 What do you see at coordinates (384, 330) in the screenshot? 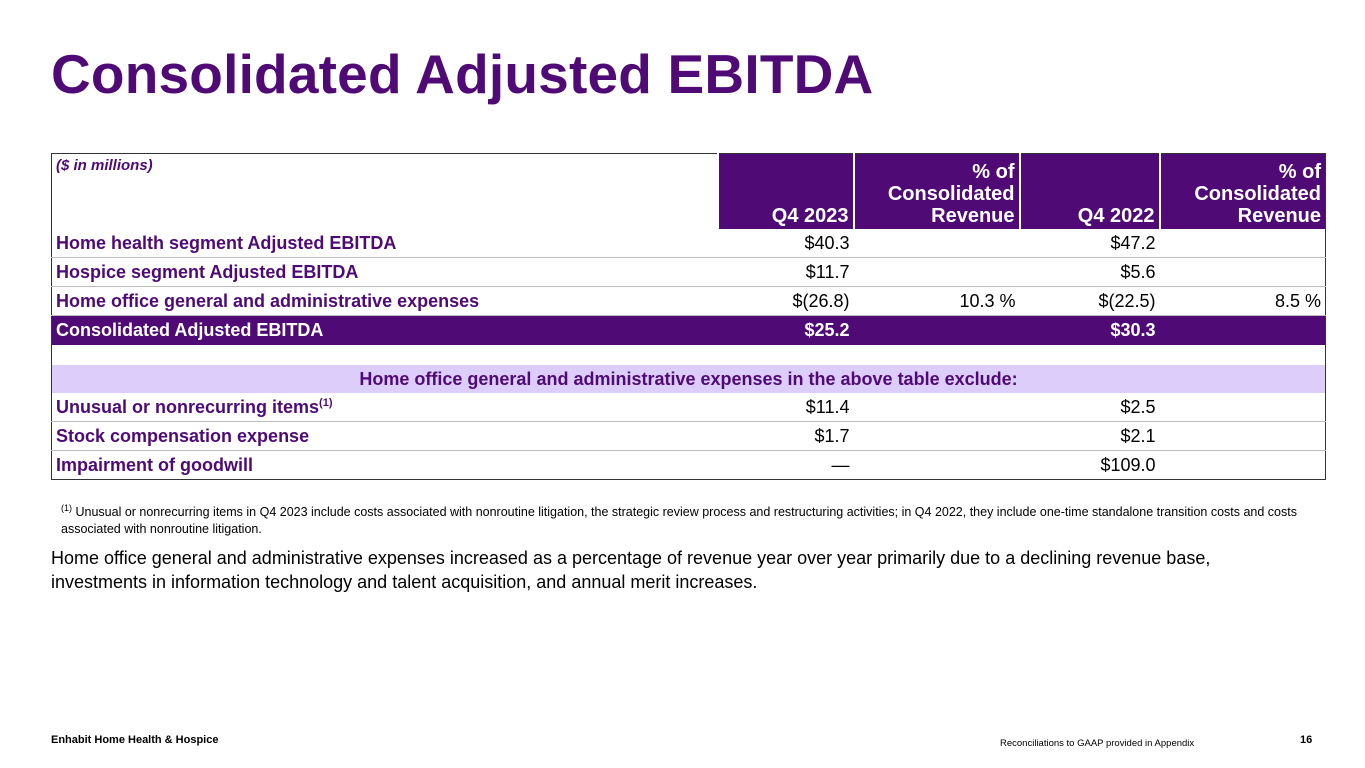
I see `total-label: Consolidated Adjusted EBITDA` at bounding box center [384, 330].